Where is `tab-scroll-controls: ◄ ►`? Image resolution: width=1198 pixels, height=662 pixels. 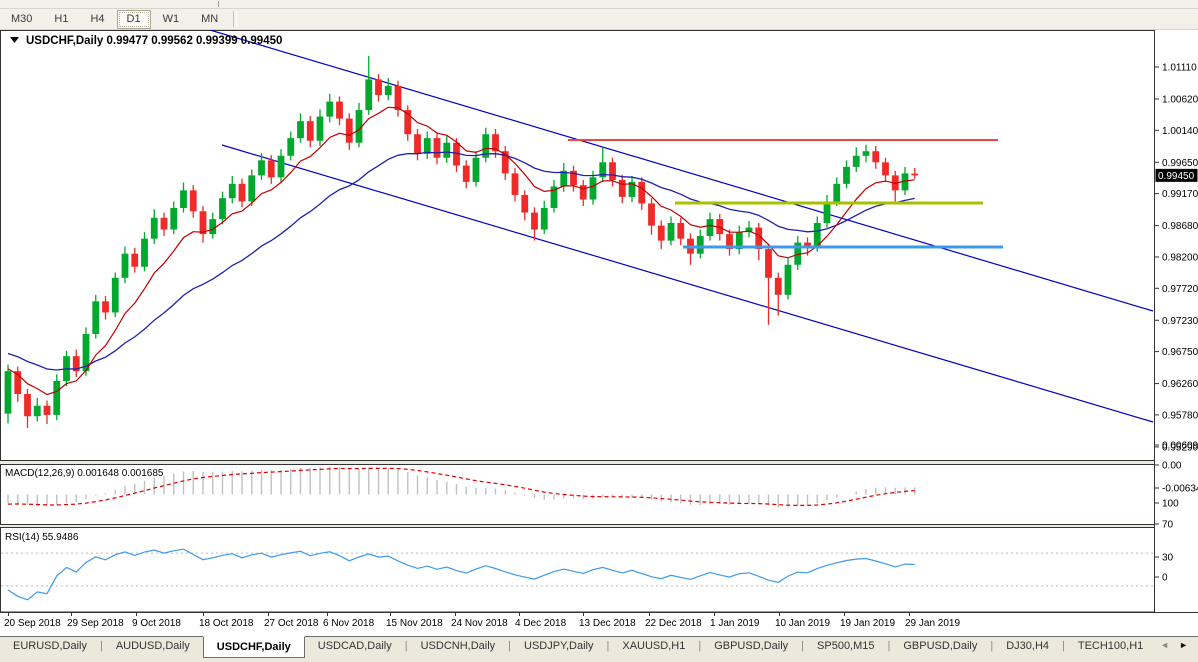
tab-scroll-controls: ◄ ► is located at coordinates (1179, 643).